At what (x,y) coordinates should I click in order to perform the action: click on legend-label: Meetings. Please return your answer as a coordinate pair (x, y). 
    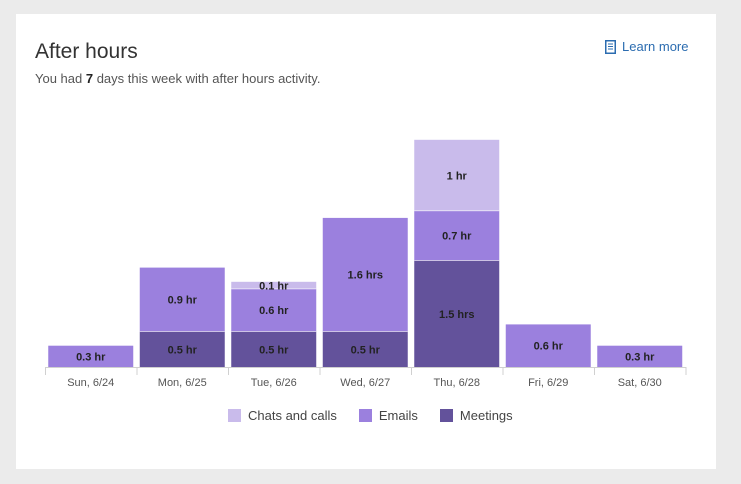
    Looking at the image, I should click on (486, 415).